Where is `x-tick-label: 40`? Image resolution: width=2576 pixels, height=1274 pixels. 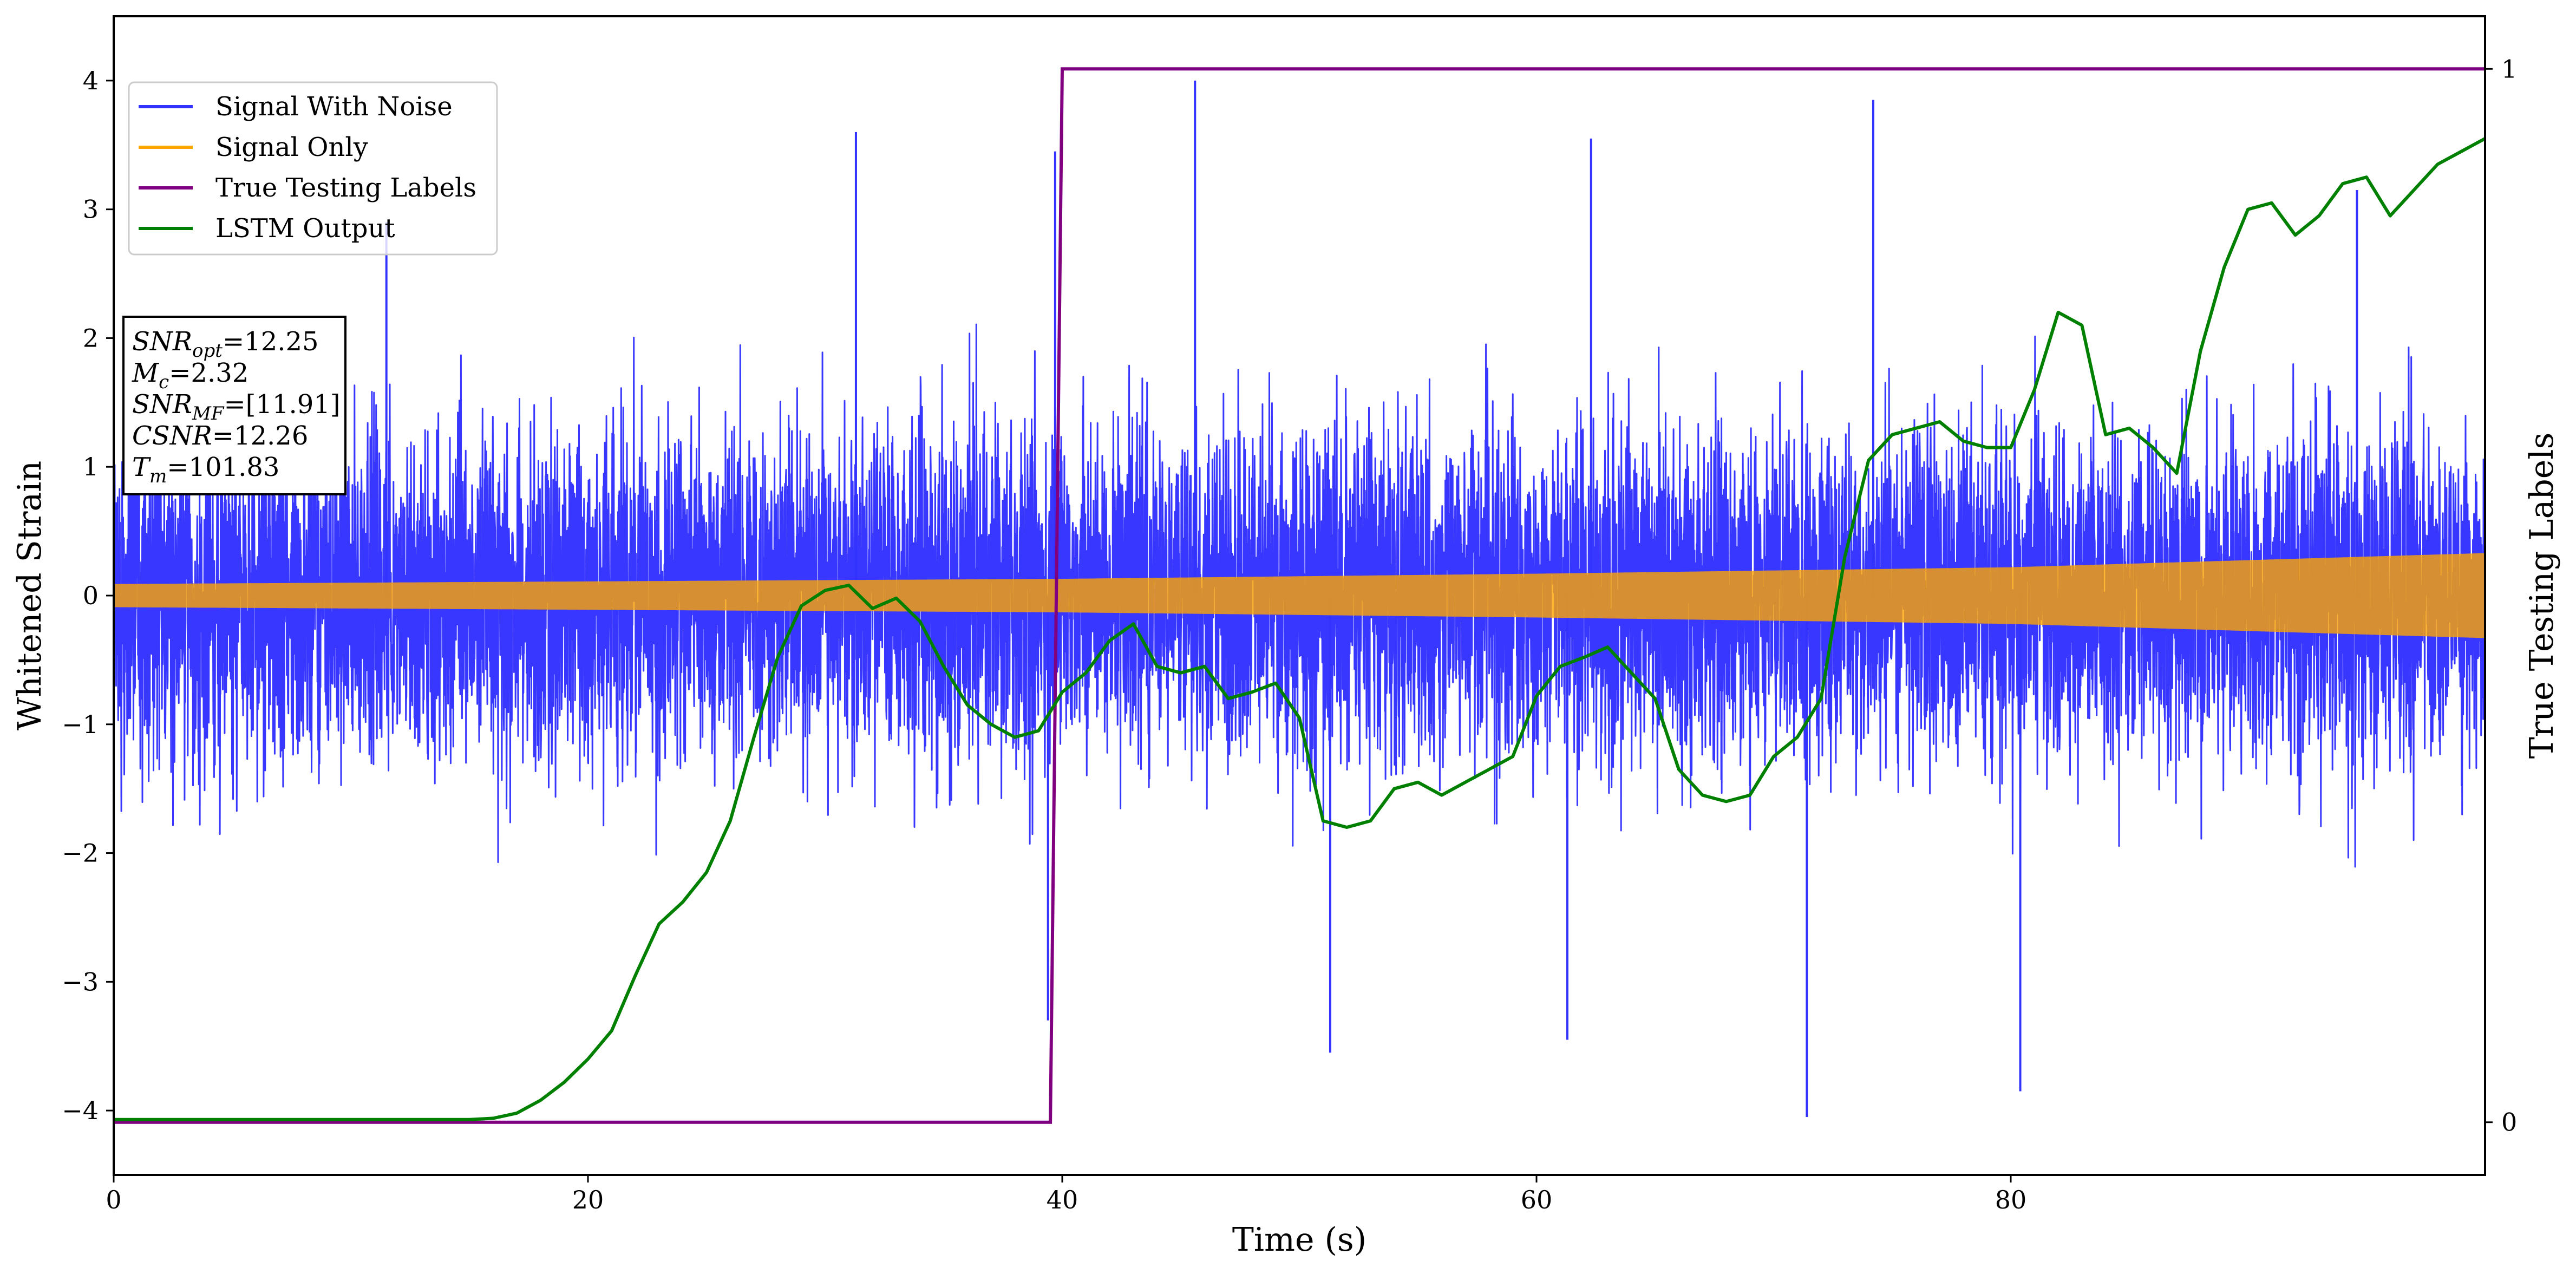
x-tick-label: 40 is located at coordinates (1062, 1199).